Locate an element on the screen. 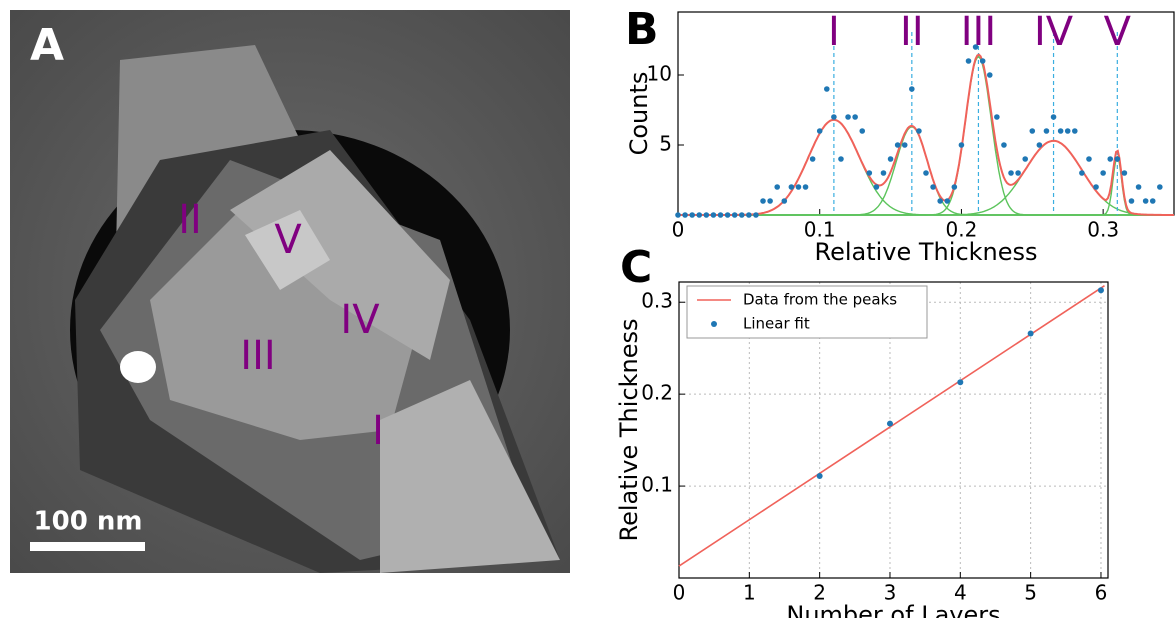 This screenshot has height=618, width=1175. legend-box is located at coordinates (807, 312).